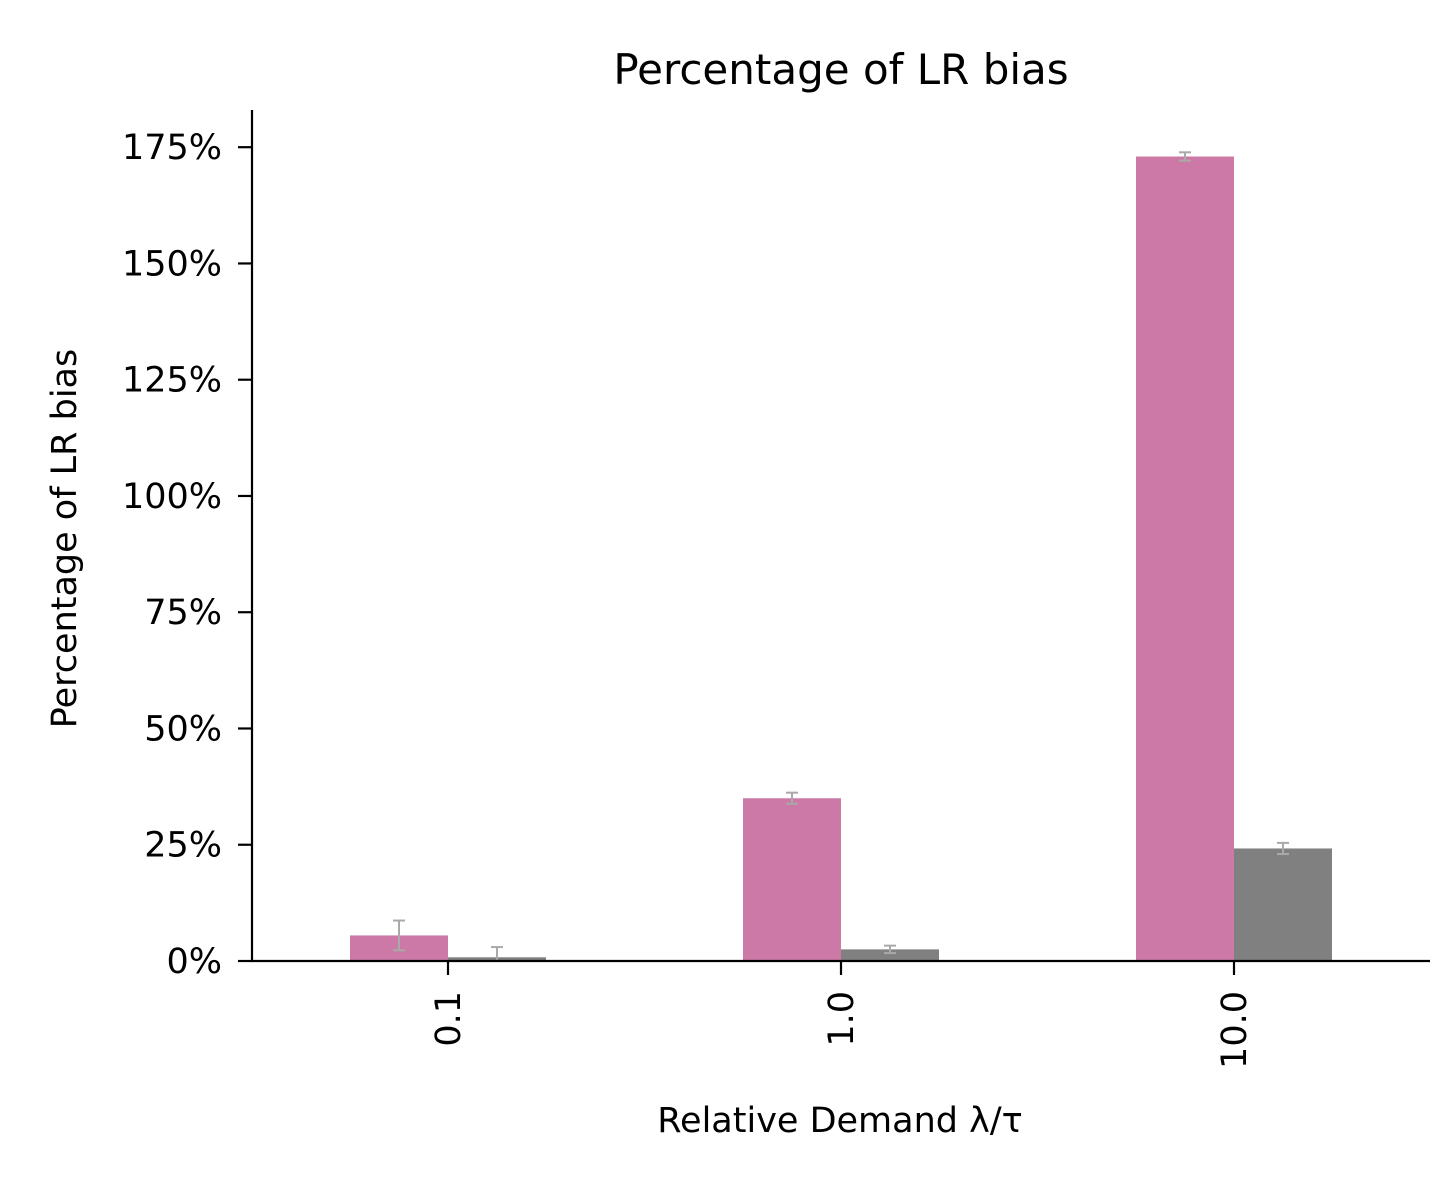 This screenshot has width=1441, height=1203. Describe the element at coordinates (65, 538) in the screenshot. I see `y-axis-label: Percentage of LR bias` at that location.